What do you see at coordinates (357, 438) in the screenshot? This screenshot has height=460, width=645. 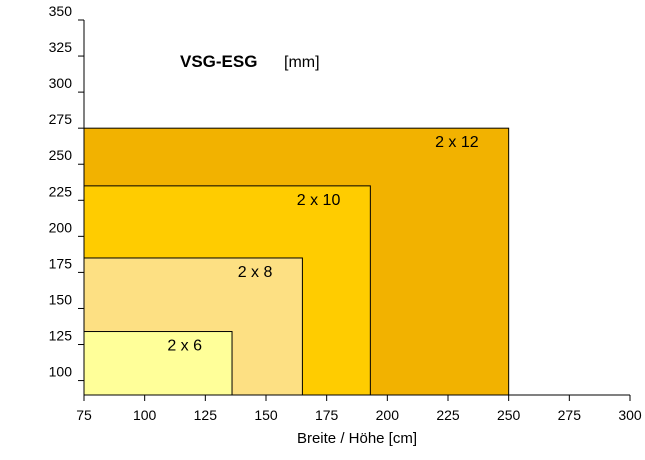 I see `x-axis-title: Breite / Höhe [cm]` at bounding box center [357, 438].